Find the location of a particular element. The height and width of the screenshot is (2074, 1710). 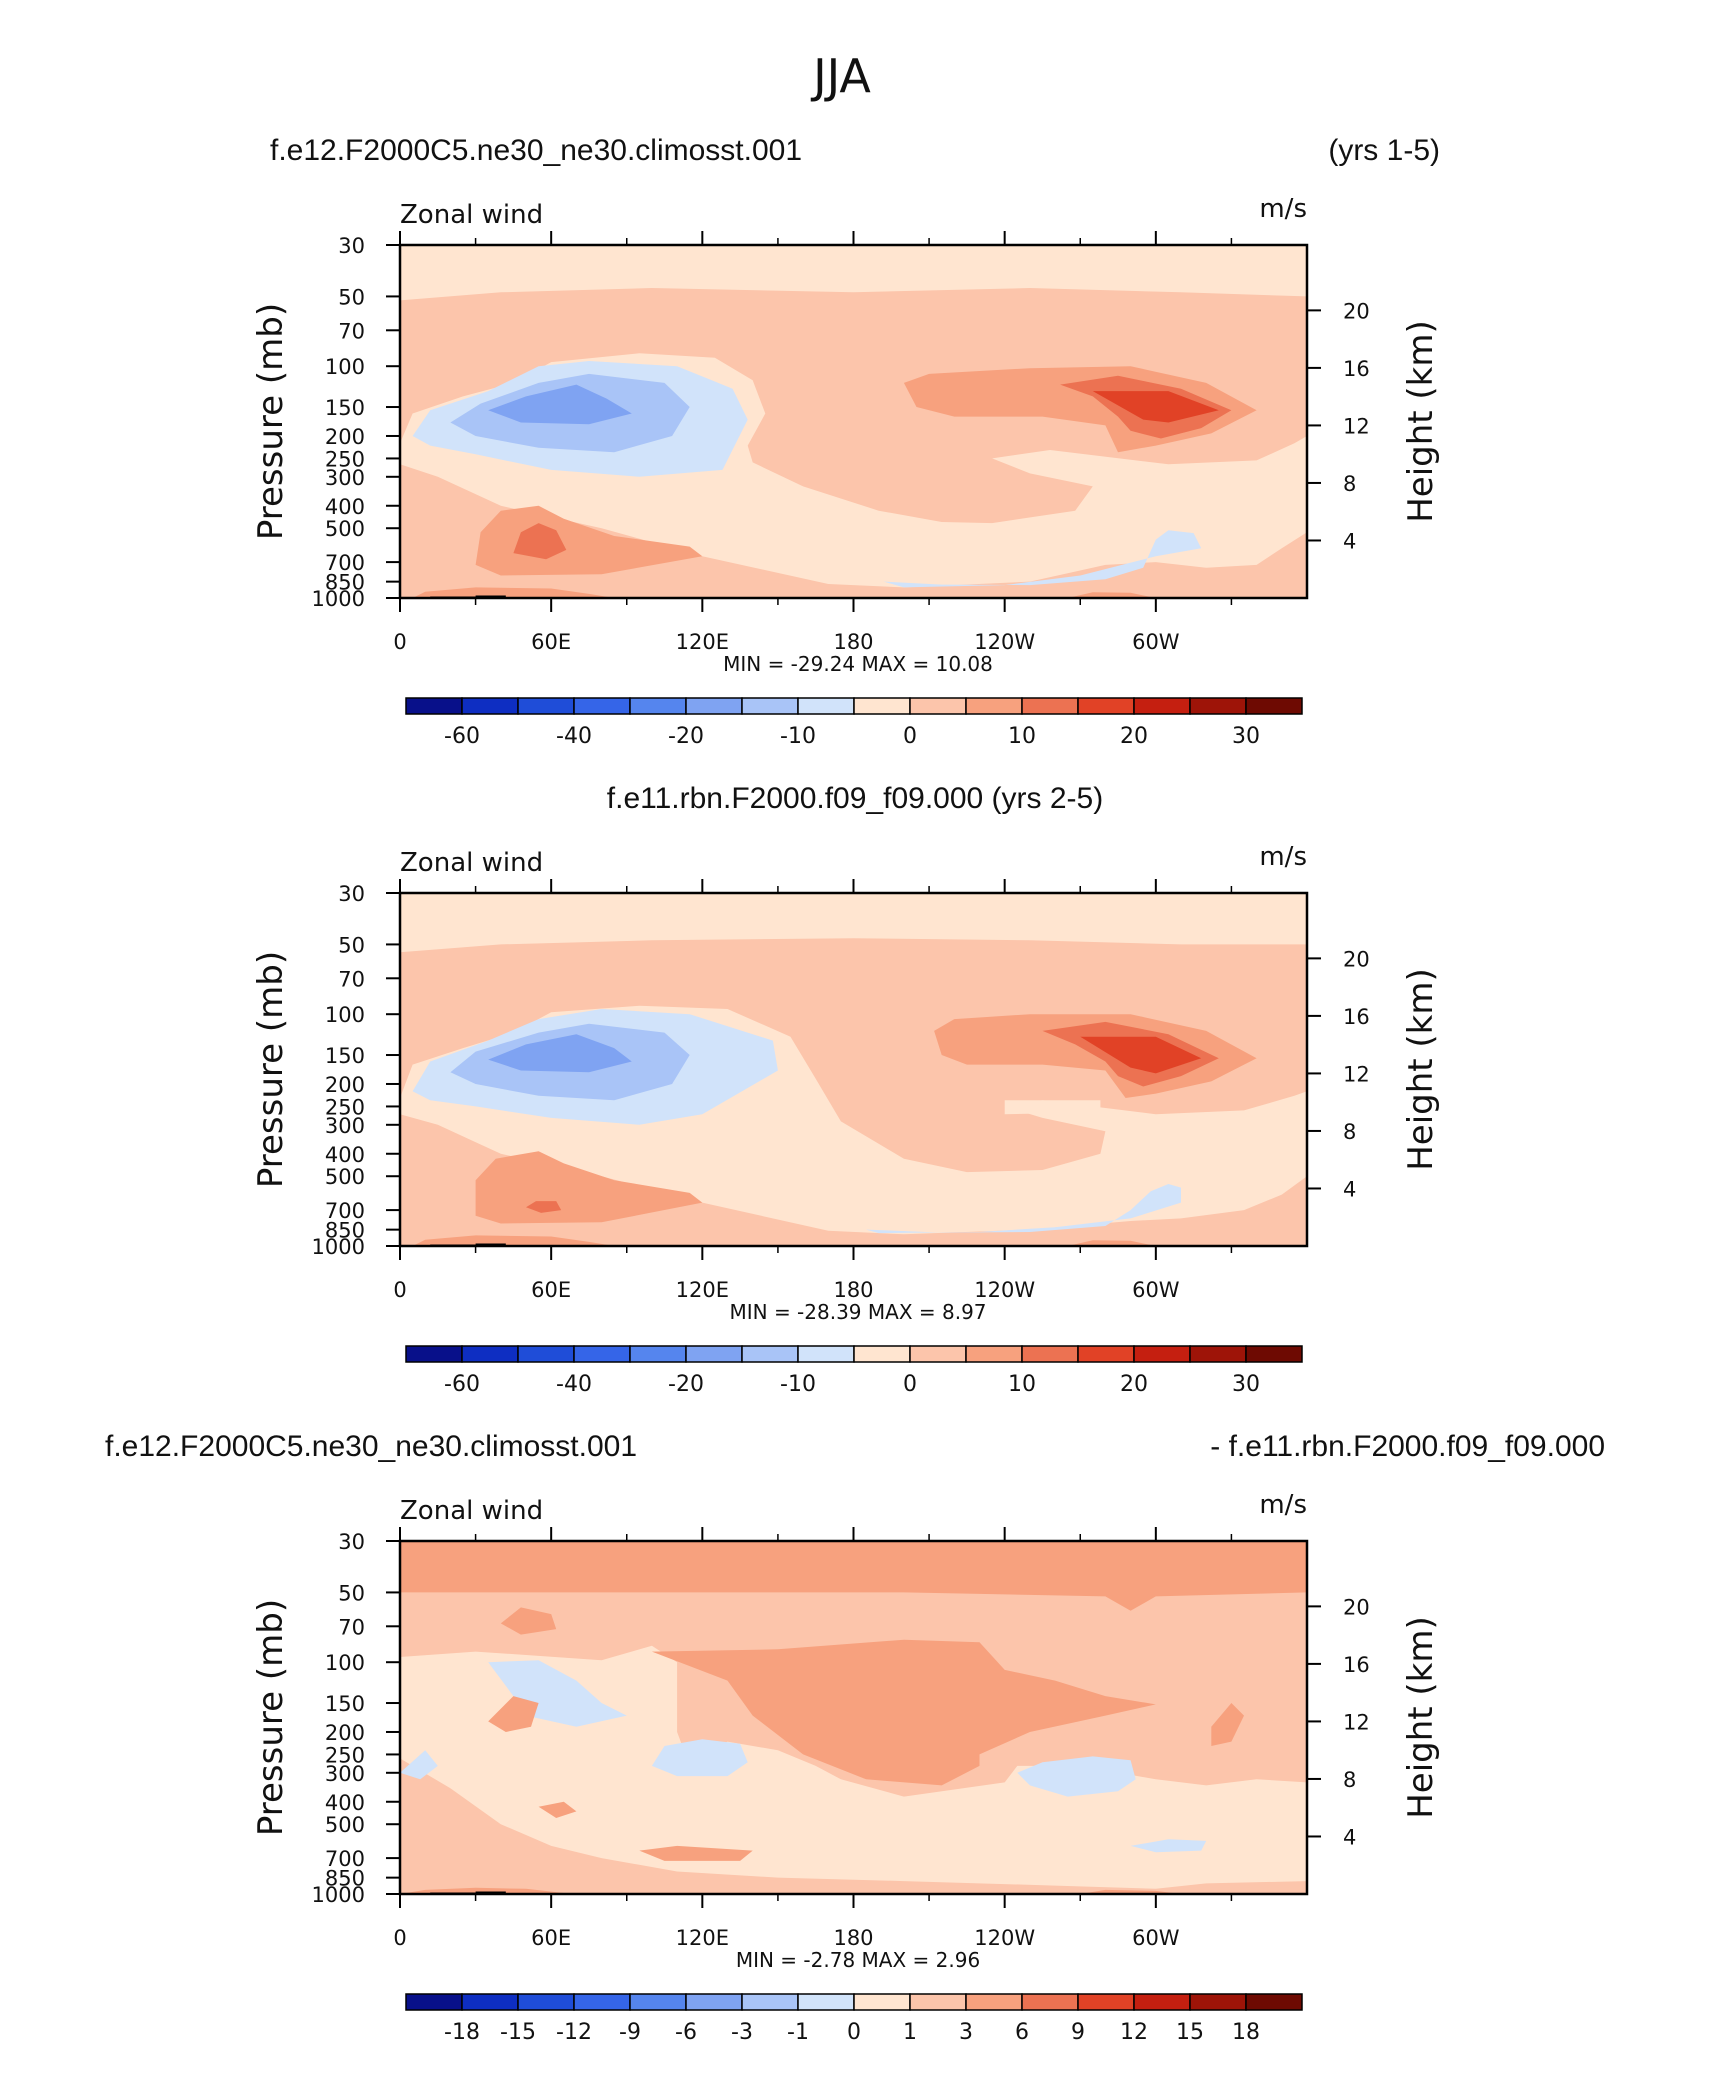

colorbar-label: -20 is located at coordinates (686, 736).